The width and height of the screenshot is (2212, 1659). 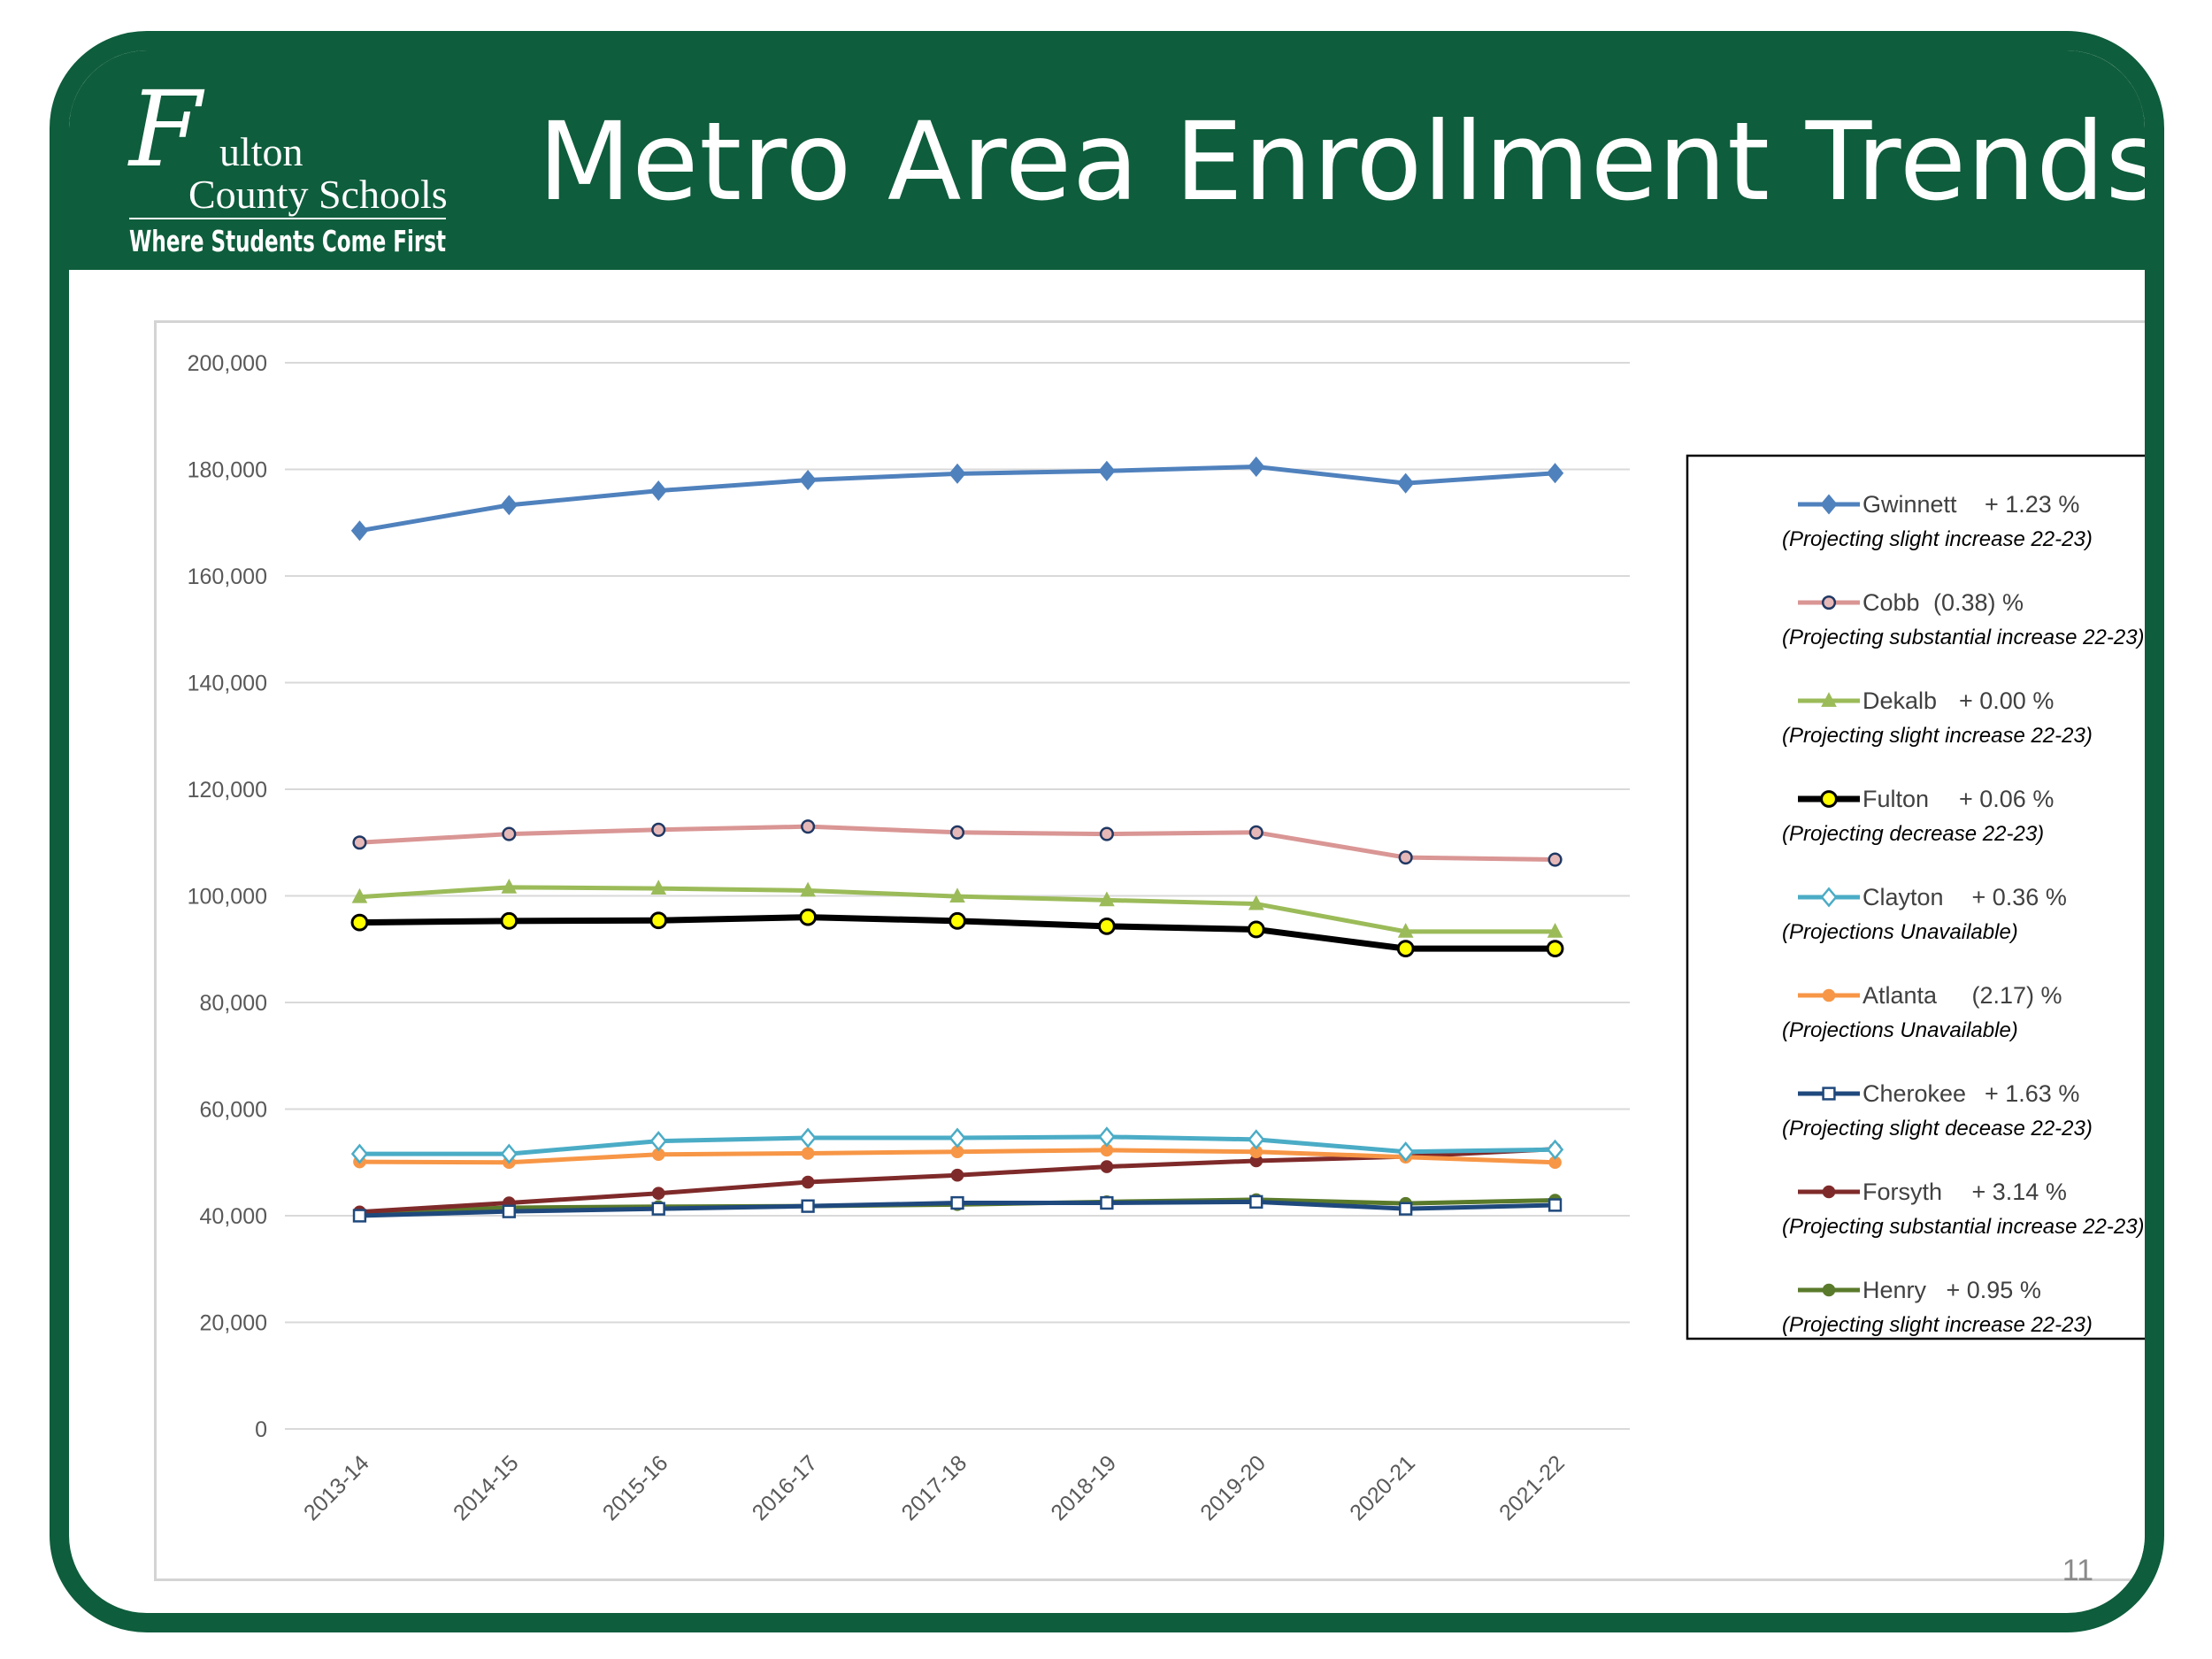 What do you see at coordinates (2032, 504) in the screenshot?
I see `legend-series-change: + 1.23 %` at bounding box center [2032, 504].